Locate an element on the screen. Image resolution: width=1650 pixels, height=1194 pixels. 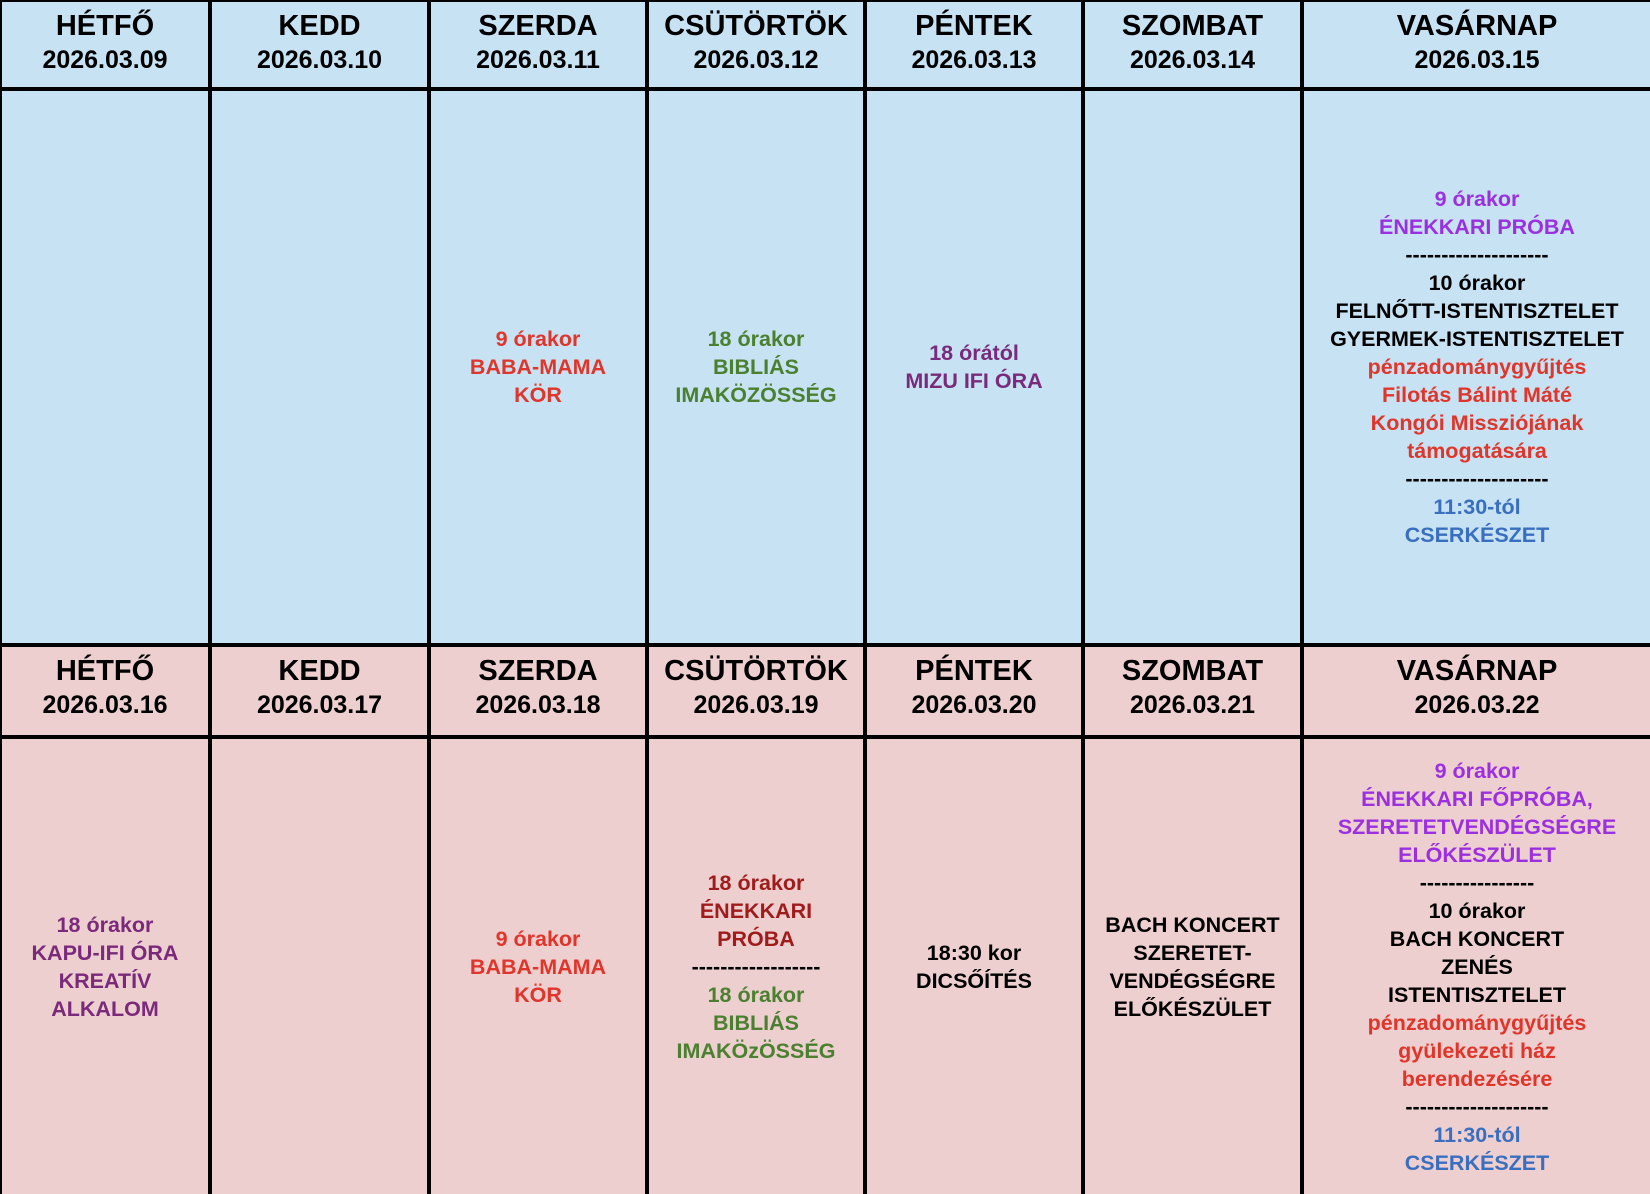
event-line: KREATÍV is located at coordinates (105, 980).